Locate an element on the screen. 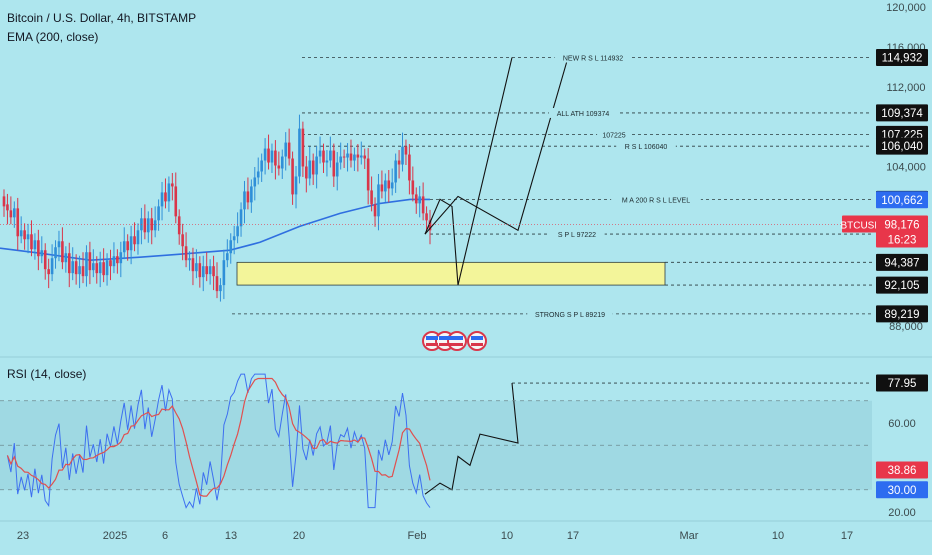 Image resolution: width=932 pixels, height=555 pixels. rsi-value-label: 77.95 is located at coordinates (902, 384).